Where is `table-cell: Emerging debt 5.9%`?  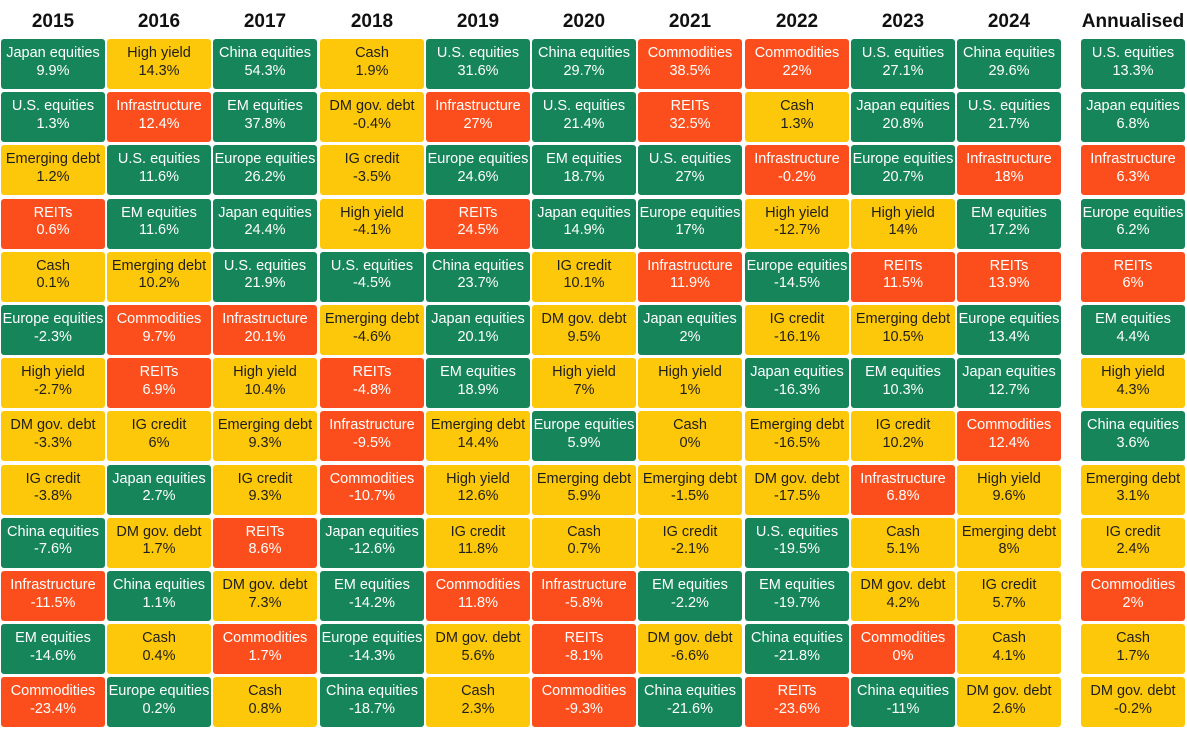 table-cell: Emerging debt 5.9% is located at coordinates (584, 489).